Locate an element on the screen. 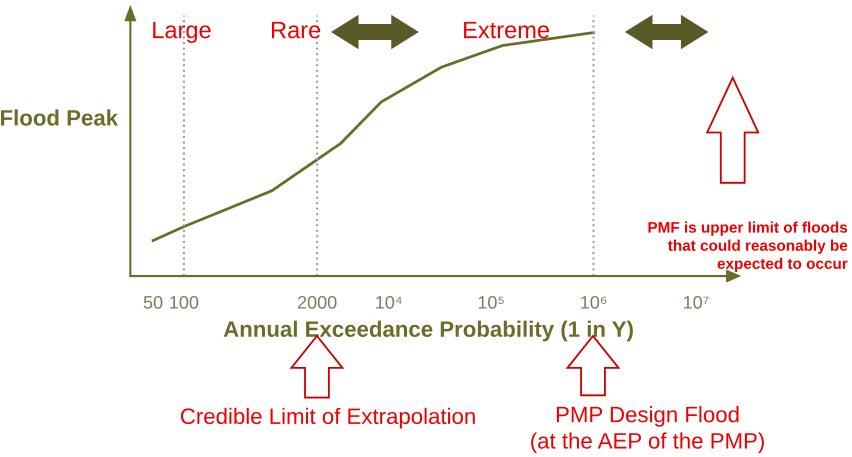  x-axis-title: Annual Exceedance Probability (1 in Y) is located at coordinates (428, 331).